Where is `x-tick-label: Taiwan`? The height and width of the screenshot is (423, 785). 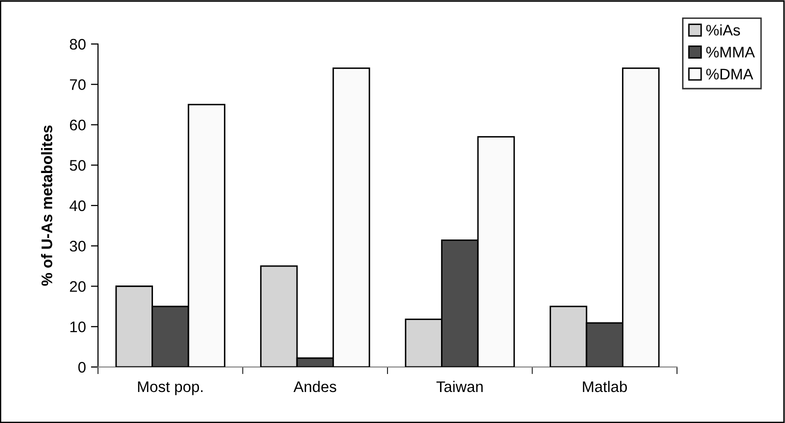 x-tick-label: Taiwan is located at coordinates (459, 386).